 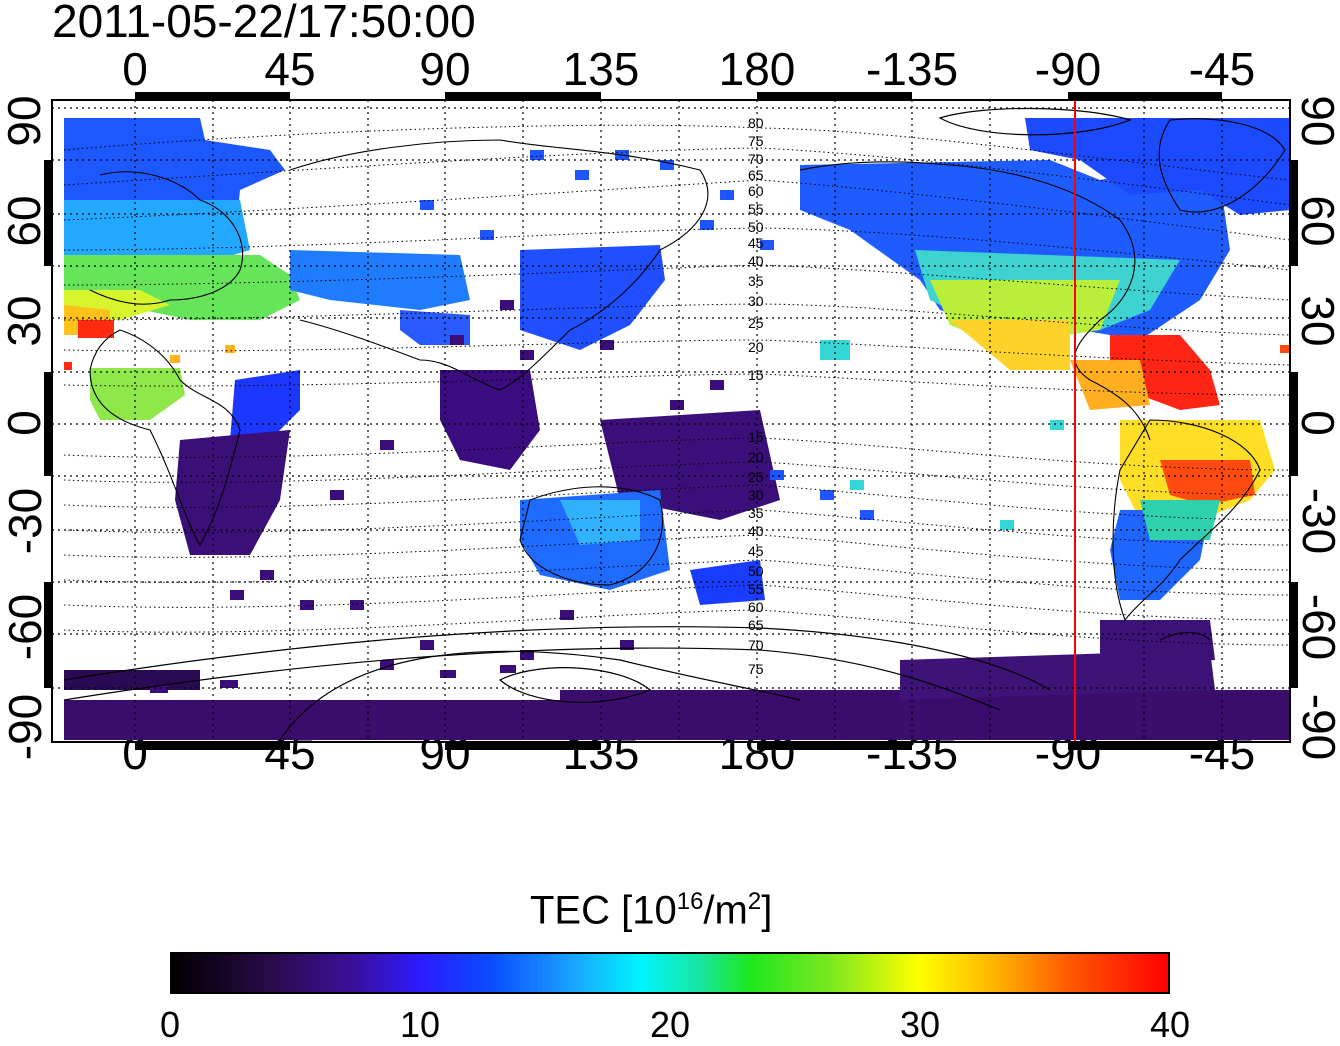 What do you see at coordinates (420, 1024) in the screenshot?
I see `colorbar-tick: 10` at bounding box center [420, 1024].